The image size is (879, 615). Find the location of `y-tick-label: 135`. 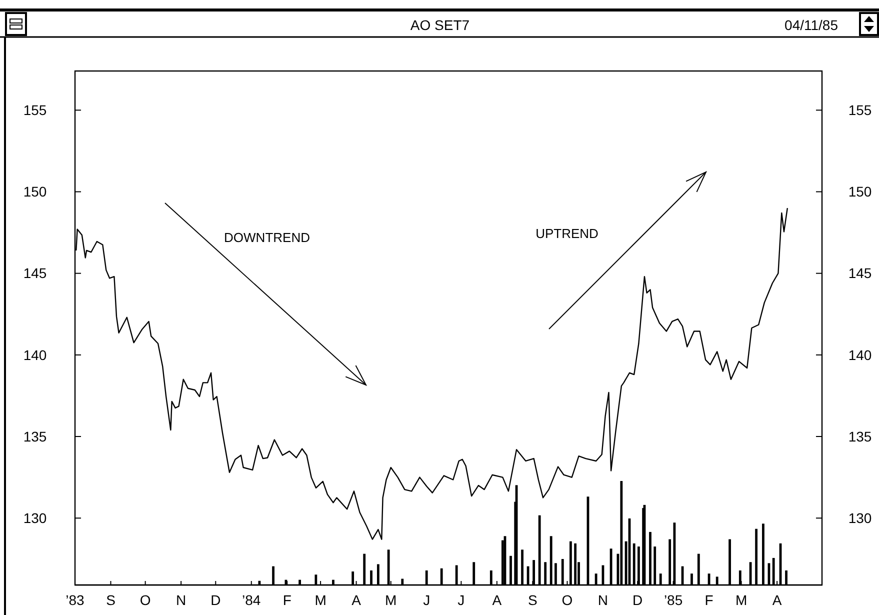

y-tick-label: 135 is located at coordinates (35, 436).